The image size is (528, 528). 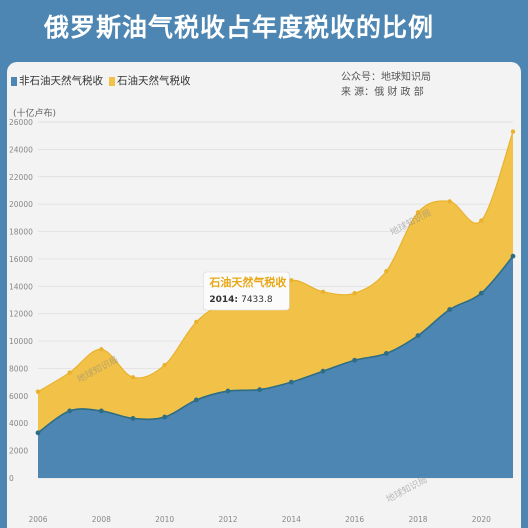 I want to click on source-line-2-value: 俄 财 政 部, so click(x=399, y=92).